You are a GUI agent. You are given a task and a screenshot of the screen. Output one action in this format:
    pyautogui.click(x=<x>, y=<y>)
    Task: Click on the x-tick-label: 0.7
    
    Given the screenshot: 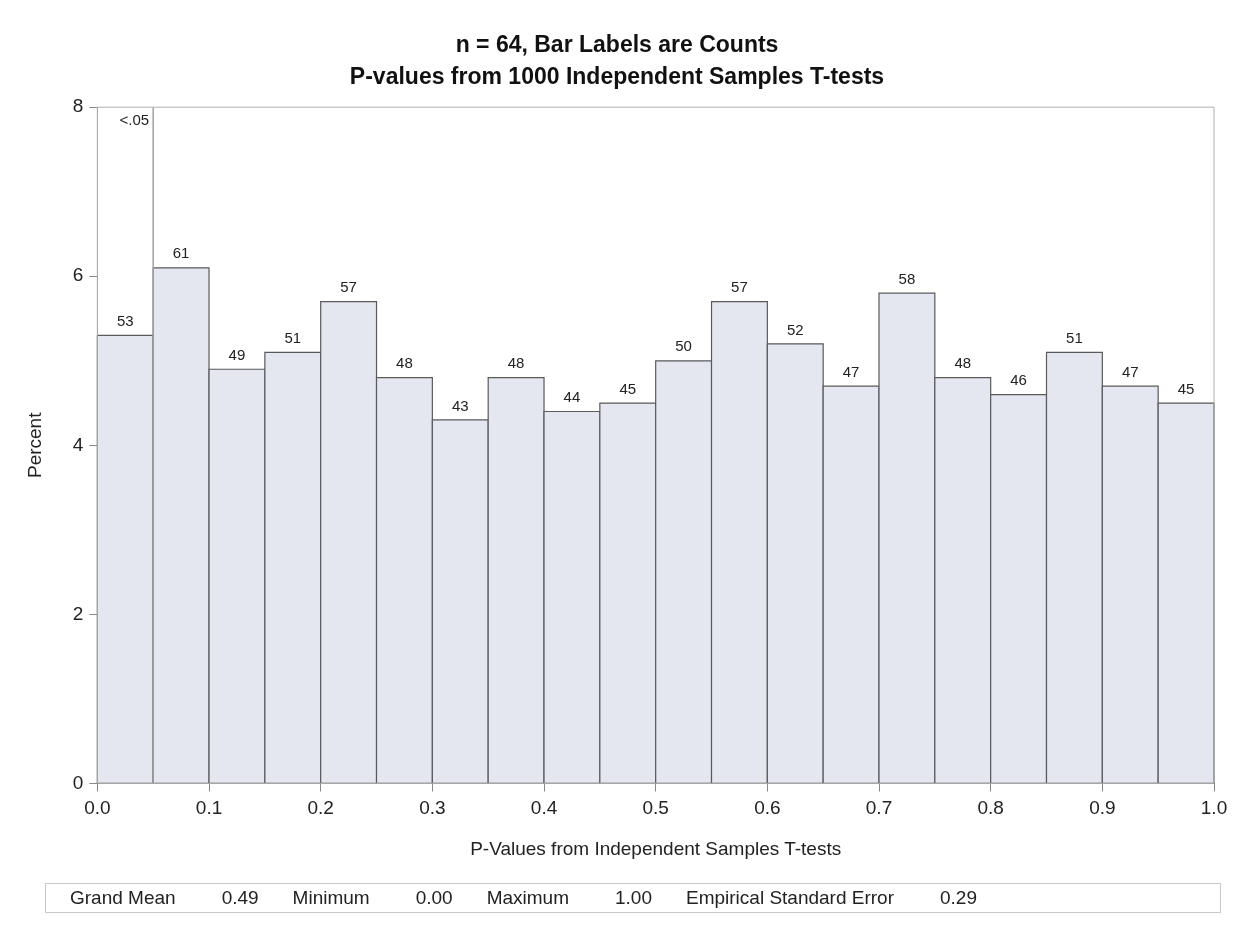 What is the action you would take?
    pyautogui.click(x=879, y=808)
    